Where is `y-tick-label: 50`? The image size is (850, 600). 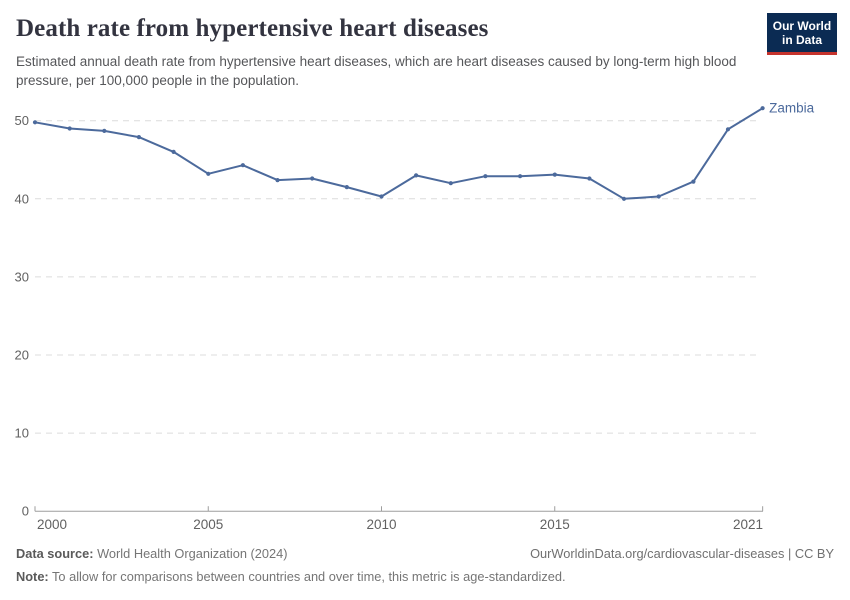 y-tick-label: 50 is located at coordinates (22, 120).